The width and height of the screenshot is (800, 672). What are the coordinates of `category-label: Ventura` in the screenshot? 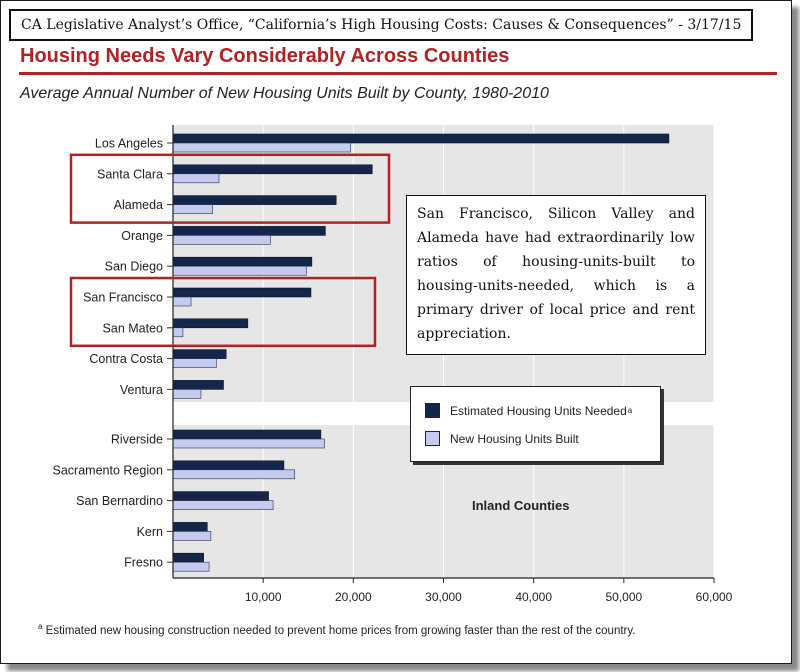 It's located at (141, 390).